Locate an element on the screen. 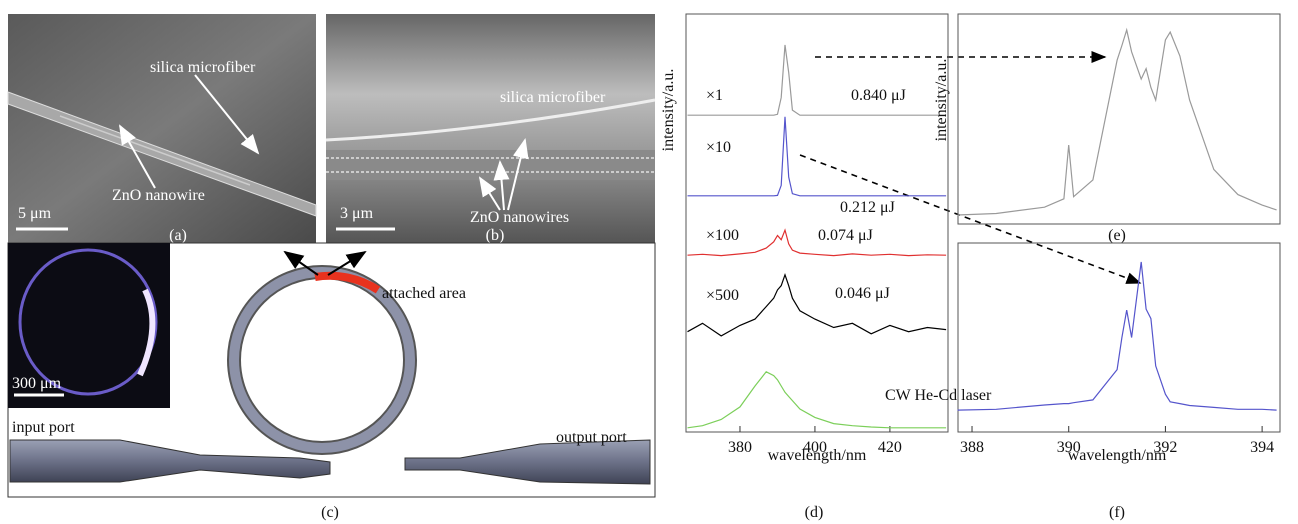 The height and width of the screenshot is (524, 1298). nanowire is located at coordinates (155, 150).